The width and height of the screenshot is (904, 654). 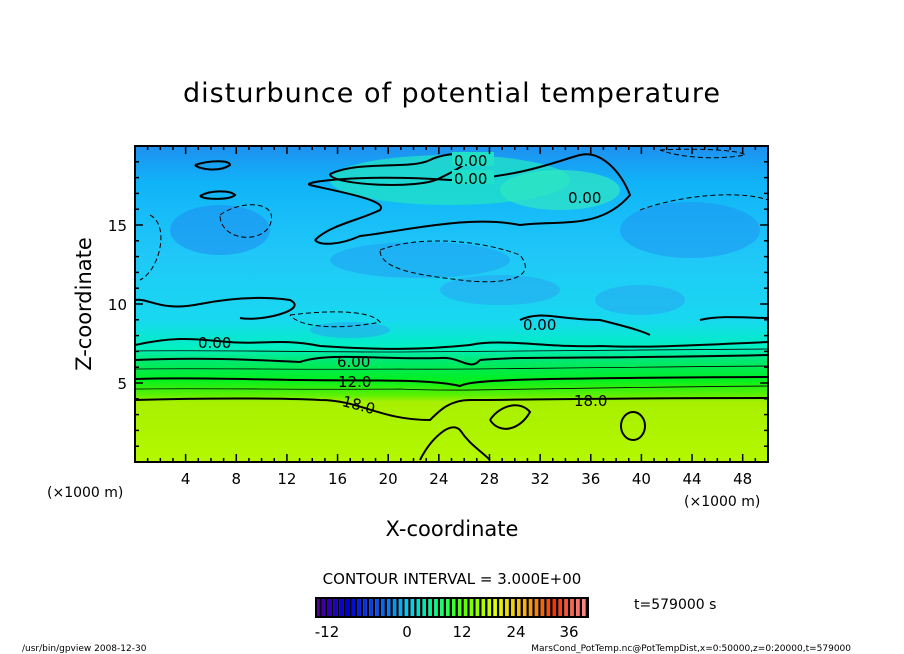 I want to click on contour-six, so click(x=451, y=360).